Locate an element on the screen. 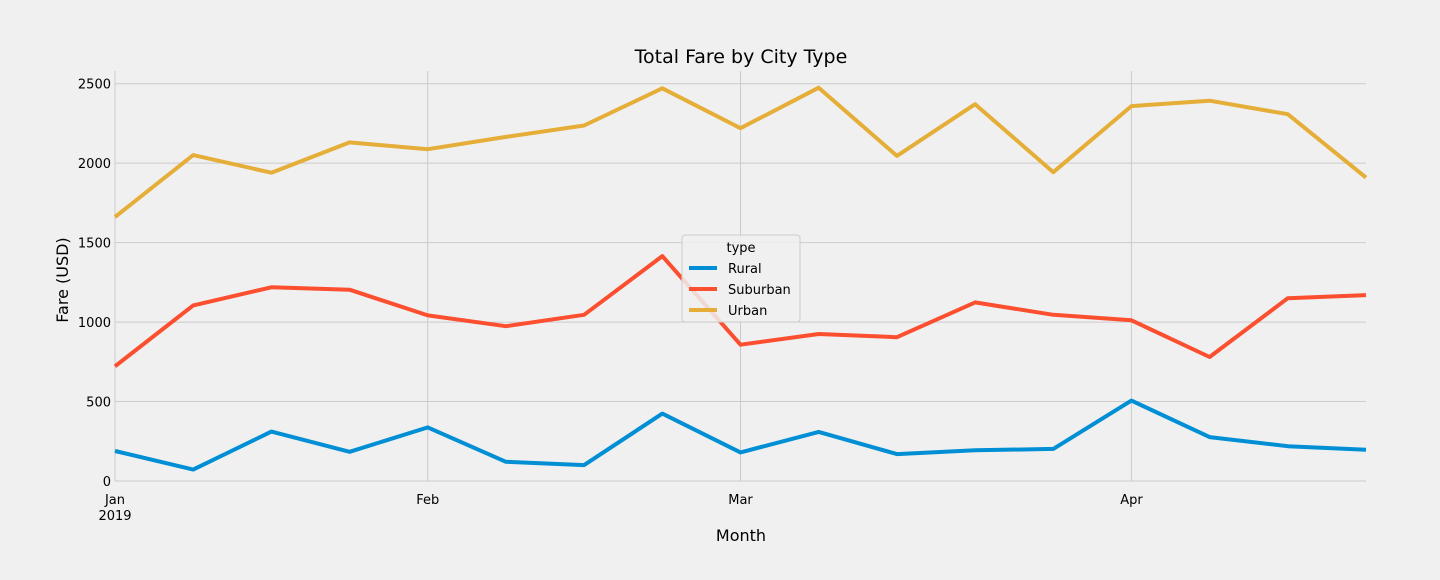  series-line-rural is located at coordinates (740, 435).